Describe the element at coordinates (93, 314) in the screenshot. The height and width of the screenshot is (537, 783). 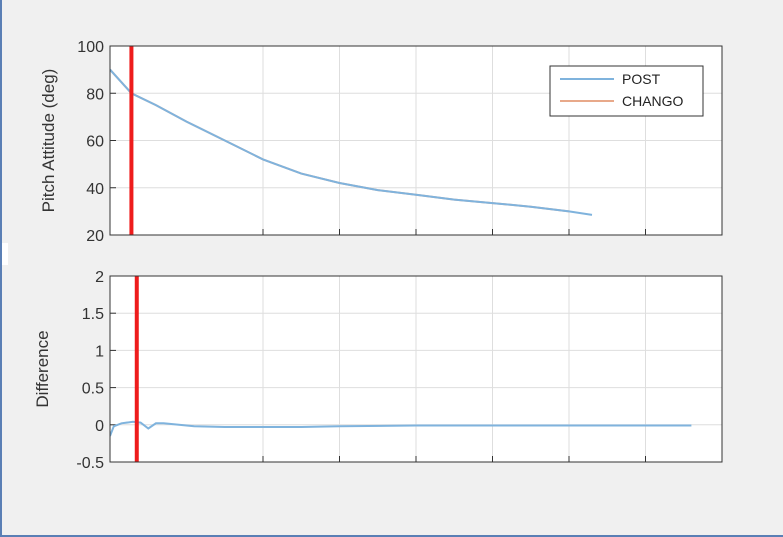
I see `y-tick-label: 1.5` at that location.